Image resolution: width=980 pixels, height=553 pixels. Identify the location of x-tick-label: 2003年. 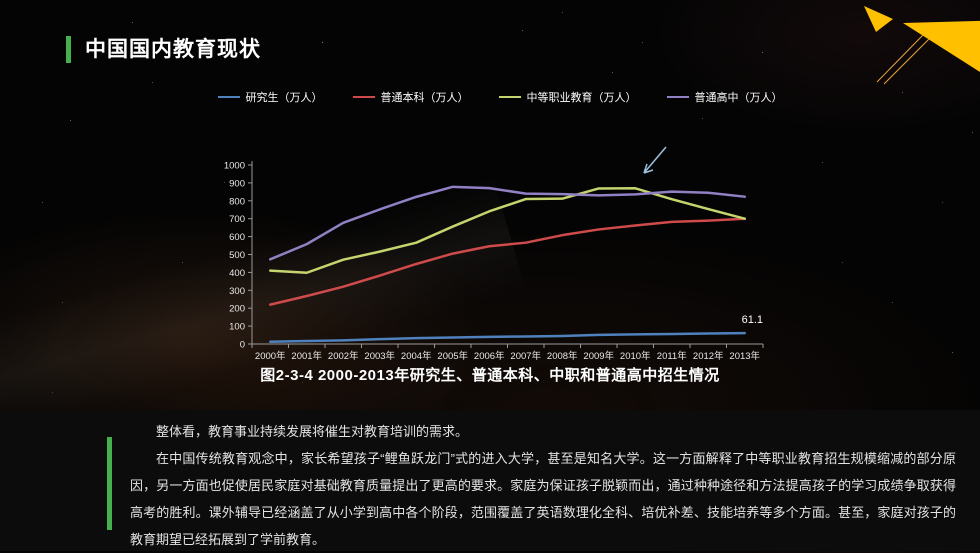
(379, 356).